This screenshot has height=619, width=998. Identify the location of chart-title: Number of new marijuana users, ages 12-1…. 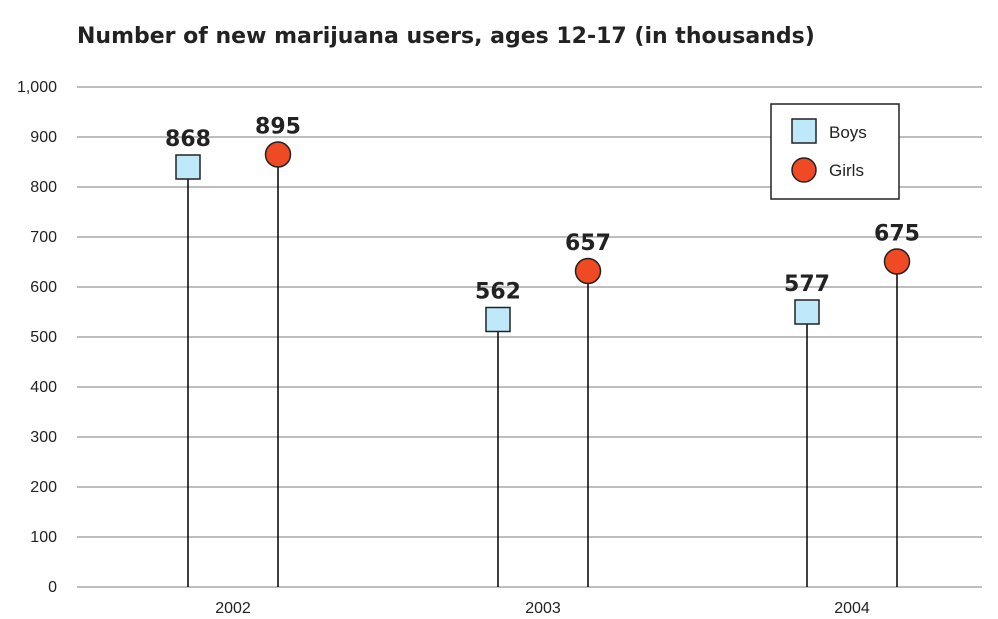
(446, 36).